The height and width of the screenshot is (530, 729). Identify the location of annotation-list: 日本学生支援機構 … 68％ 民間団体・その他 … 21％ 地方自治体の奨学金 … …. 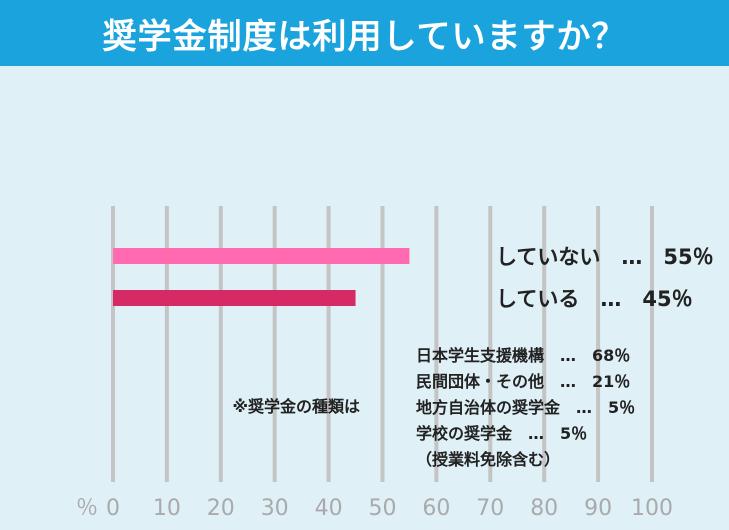
(525, 407).